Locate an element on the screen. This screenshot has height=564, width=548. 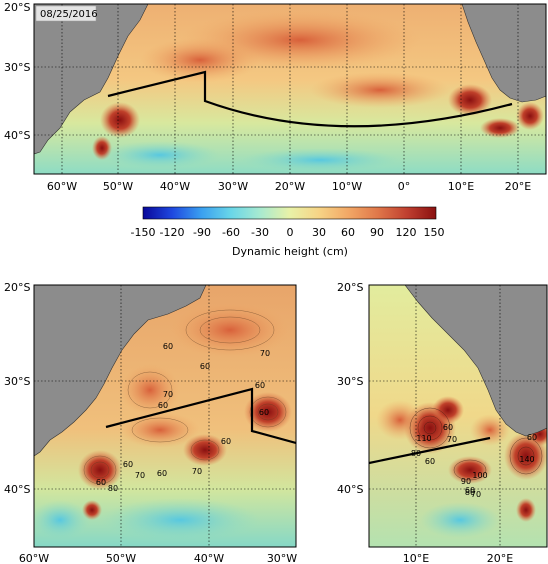
top-lat-label-40s: 40°S is located at coordinates (17, 135).